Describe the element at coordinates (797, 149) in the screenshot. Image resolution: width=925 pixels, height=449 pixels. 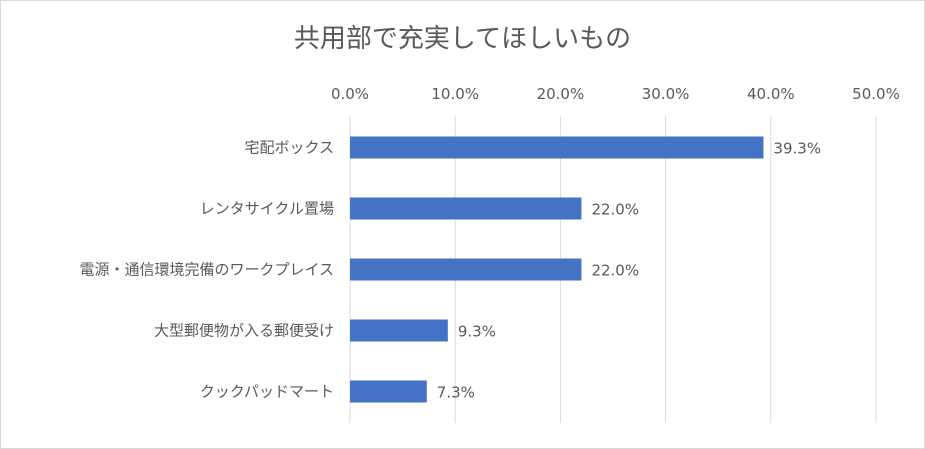
I see `data-label: 39.3%` at that location.